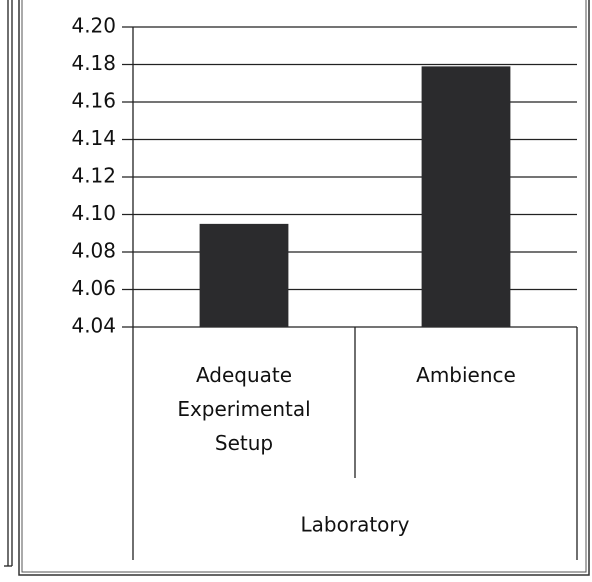  Describe the element at coordinates (93, 251) in the screenshot. I see `y-tick-label: 4.08` at that location.